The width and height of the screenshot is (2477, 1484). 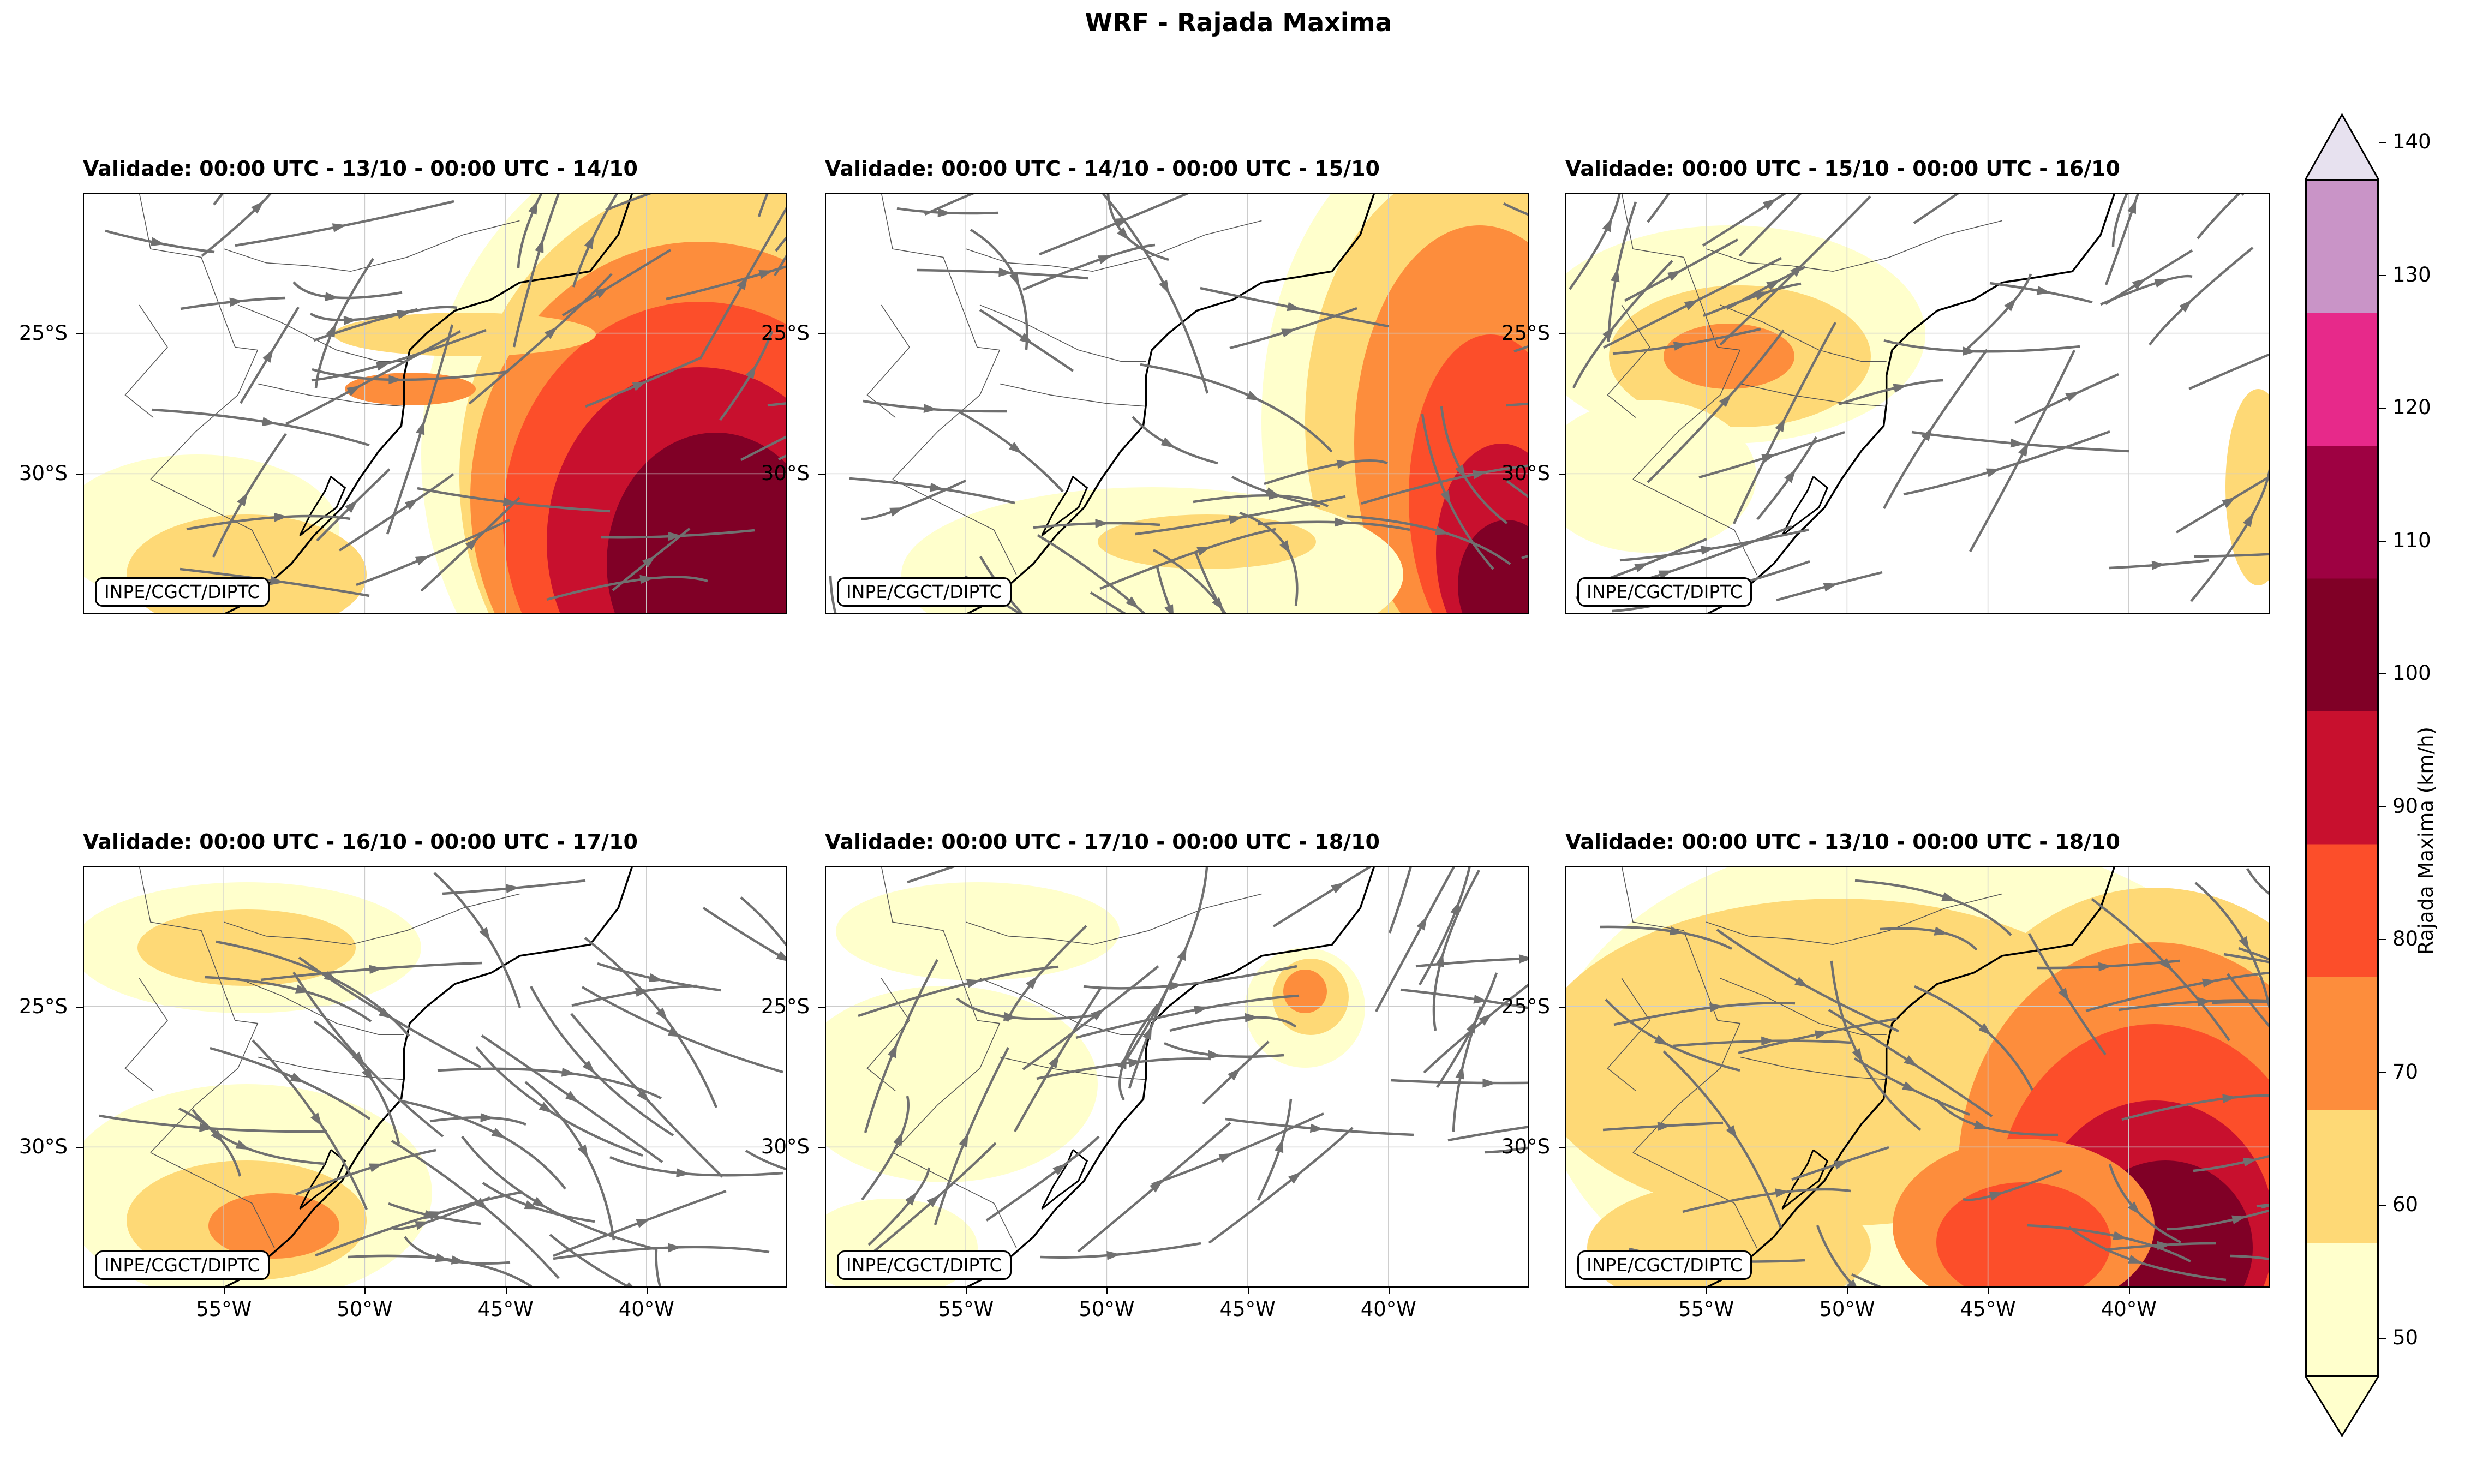 What do you see at coordinates (2426, 841) in the screenshot?
I see `colorbar-label: Rajada Maxima (km/h)` at bounding box center [2426, 841].